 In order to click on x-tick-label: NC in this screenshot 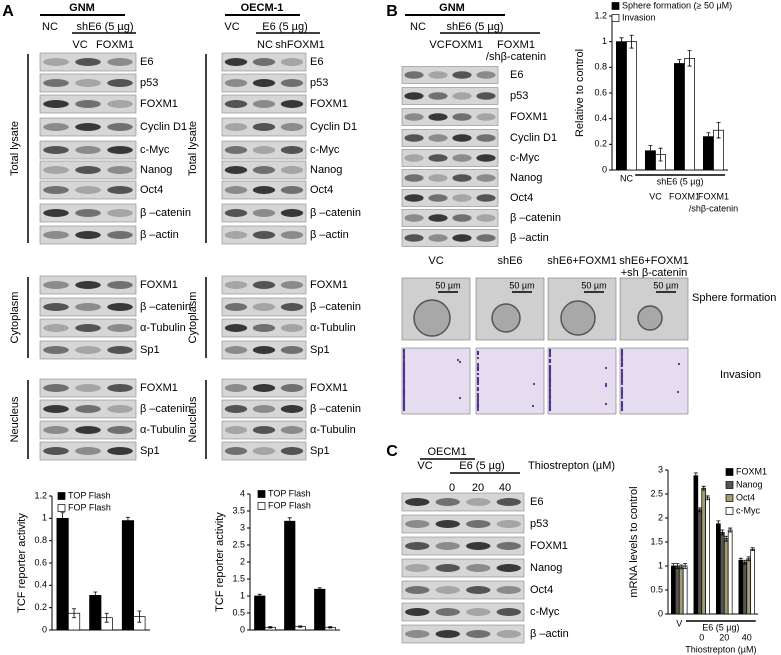, I will do `click(626, 178)`.